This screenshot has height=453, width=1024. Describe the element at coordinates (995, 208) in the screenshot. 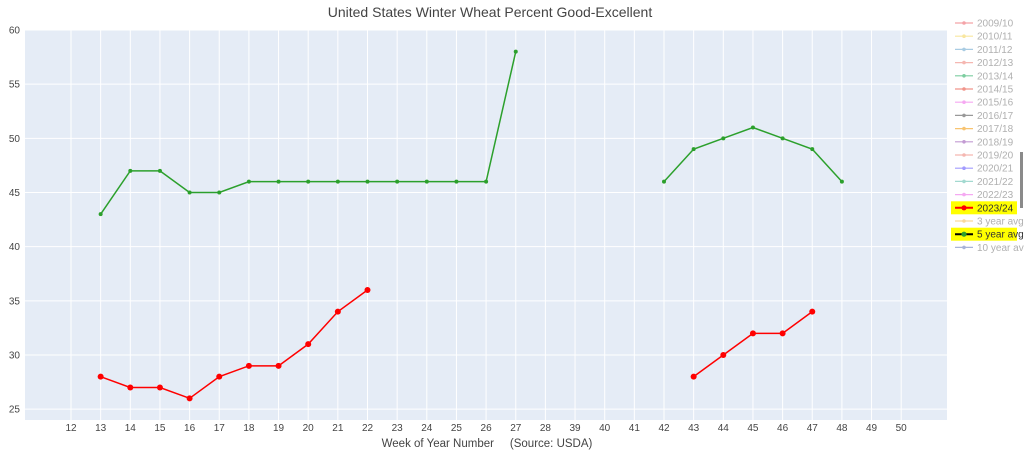

I see `legend-label: 2023/24` at that location.